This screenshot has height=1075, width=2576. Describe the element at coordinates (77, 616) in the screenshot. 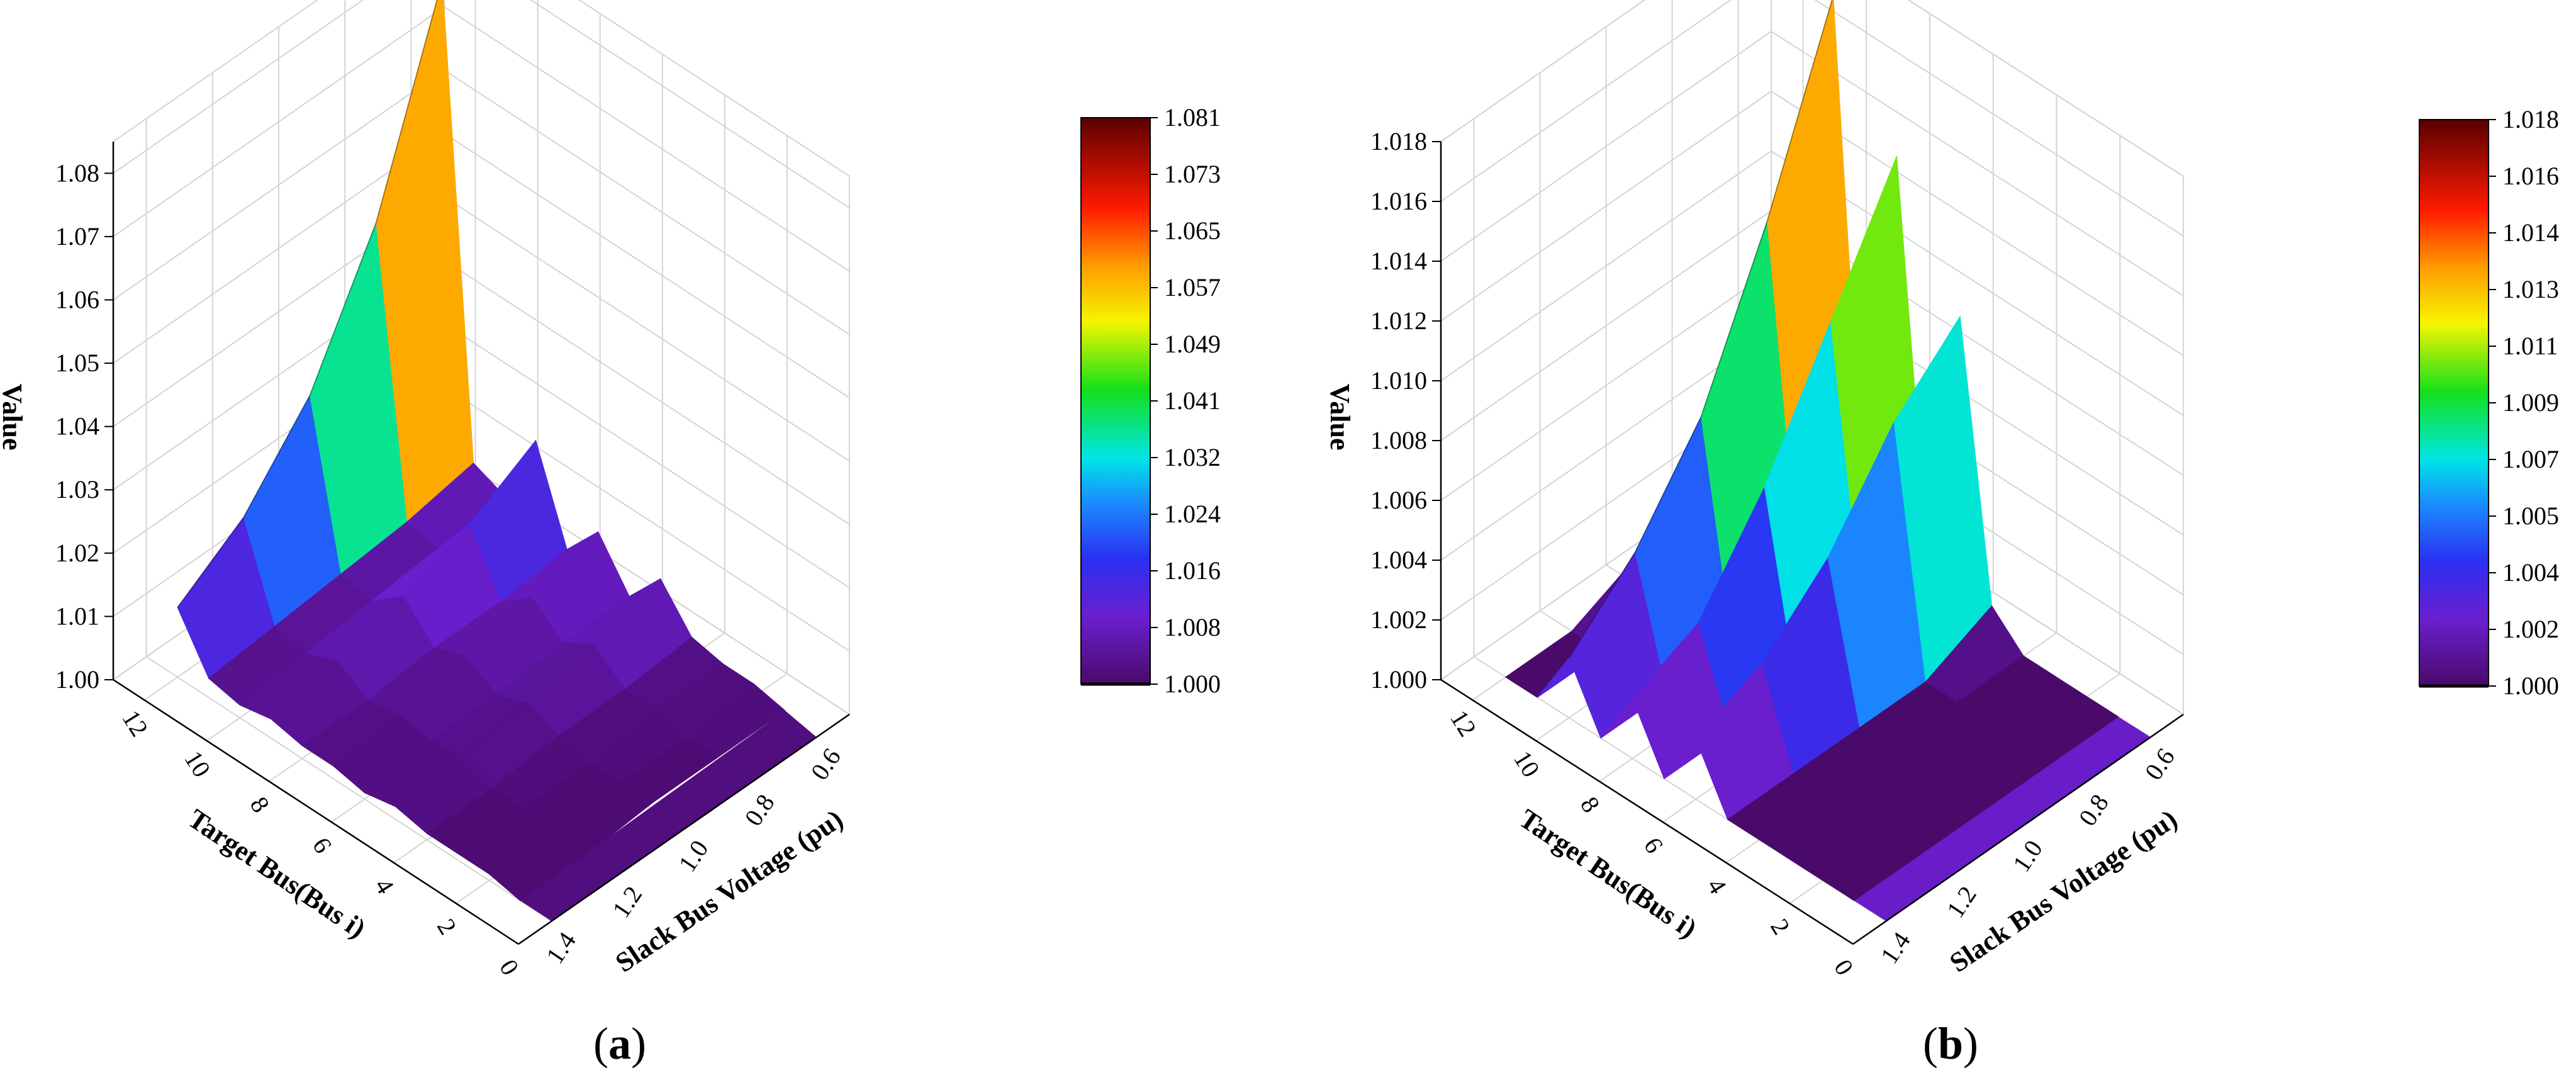

I see `z-tick-label: 1.01` at that location.